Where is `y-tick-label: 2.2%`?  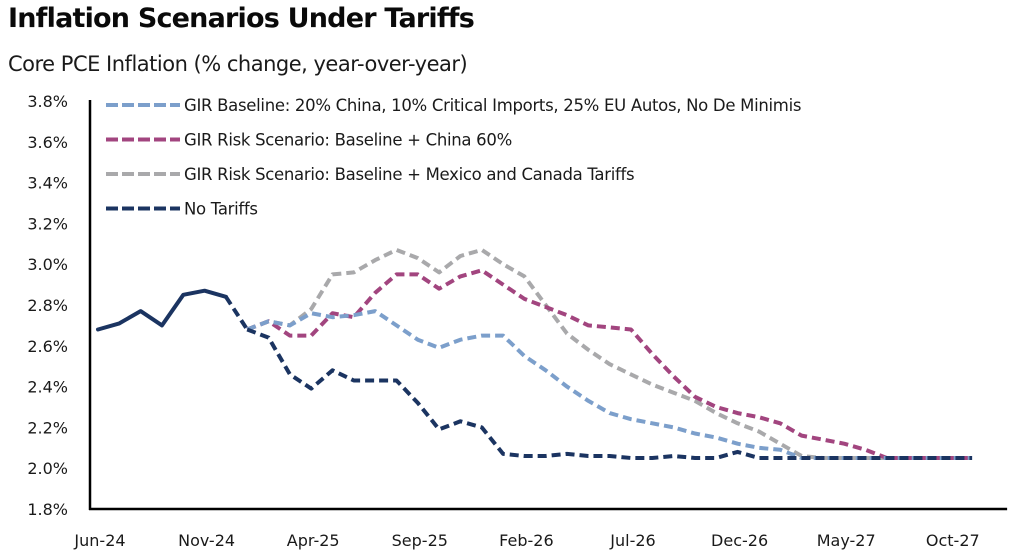 y-tick-label: 2.2% is located at coordinates (47, 427).